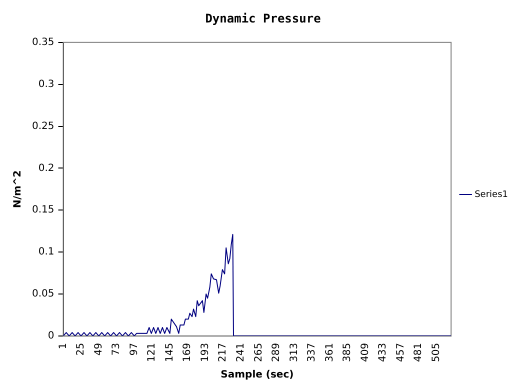  Describe the element at coordinates (170, 352) in the screenshot. I see `x-tick-label: 145` at that location.